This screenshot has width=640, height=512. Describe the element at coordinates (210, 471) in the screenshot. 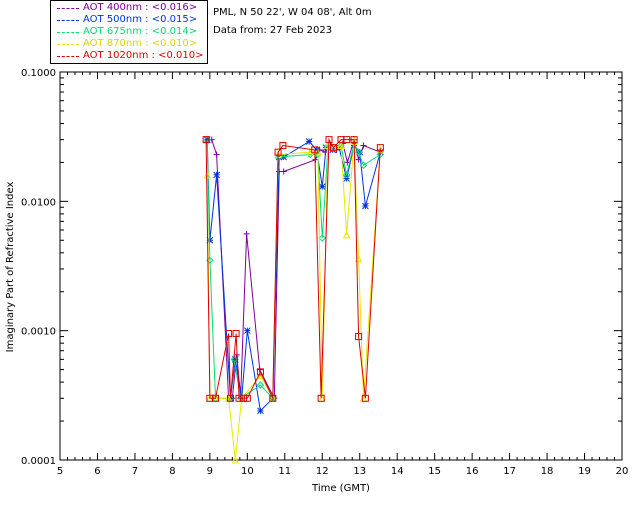

I see `x-tick-label: 9` at that location.